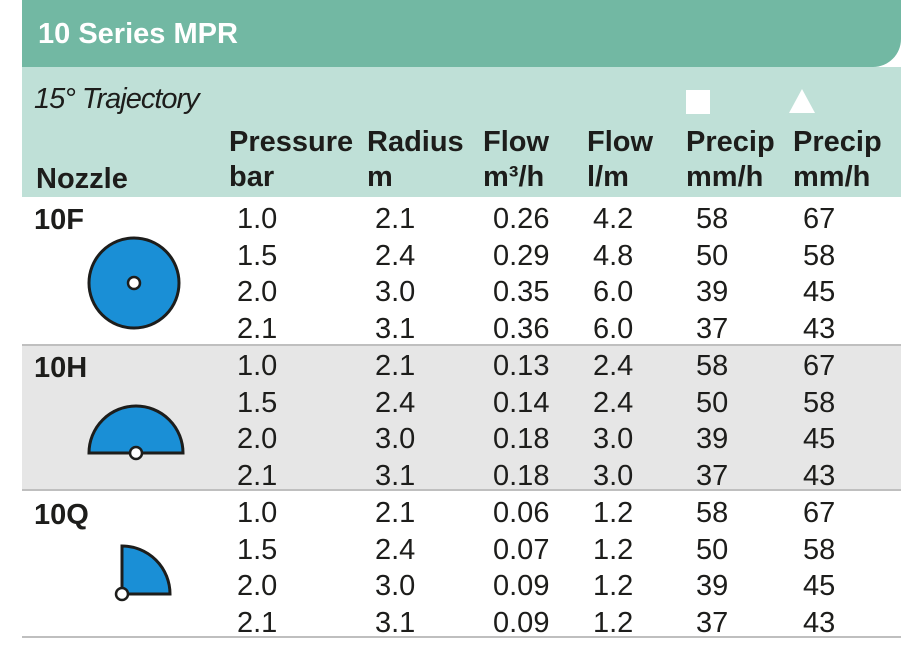  I want to click on full-circle-nozzle-icon, so click(134, 283).